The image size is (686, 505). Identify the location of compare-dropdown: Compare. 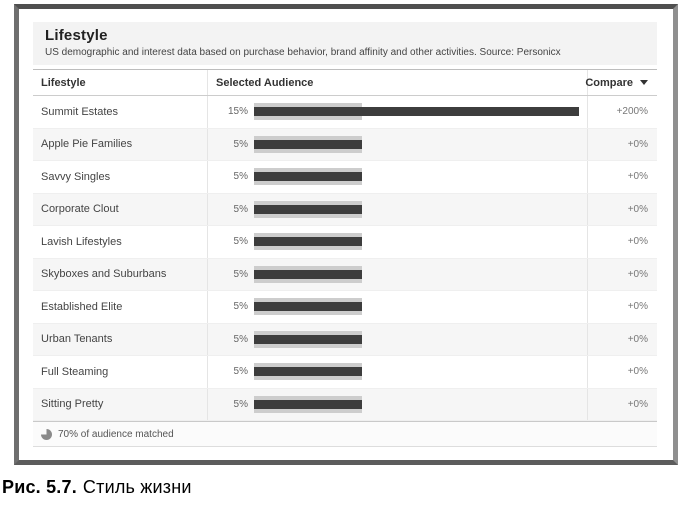
(616, 83).